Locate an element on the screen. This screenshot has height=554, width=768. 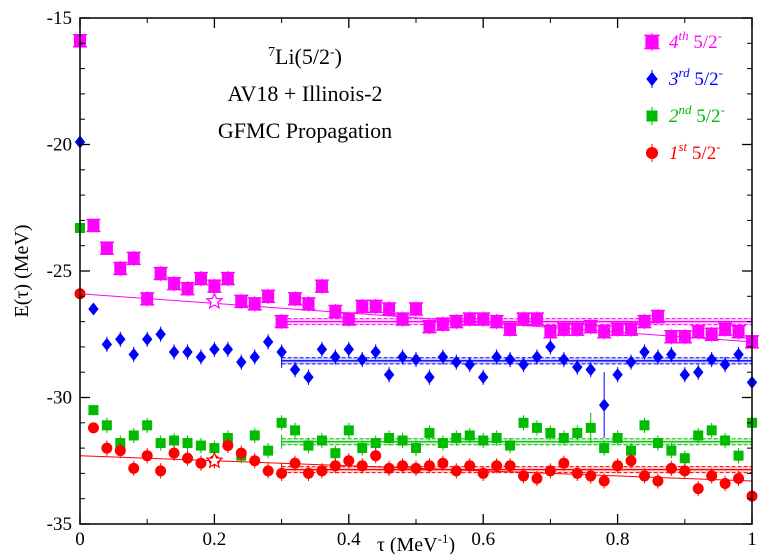
annotation-close-paren: ) is located at coordinates (338, 56).